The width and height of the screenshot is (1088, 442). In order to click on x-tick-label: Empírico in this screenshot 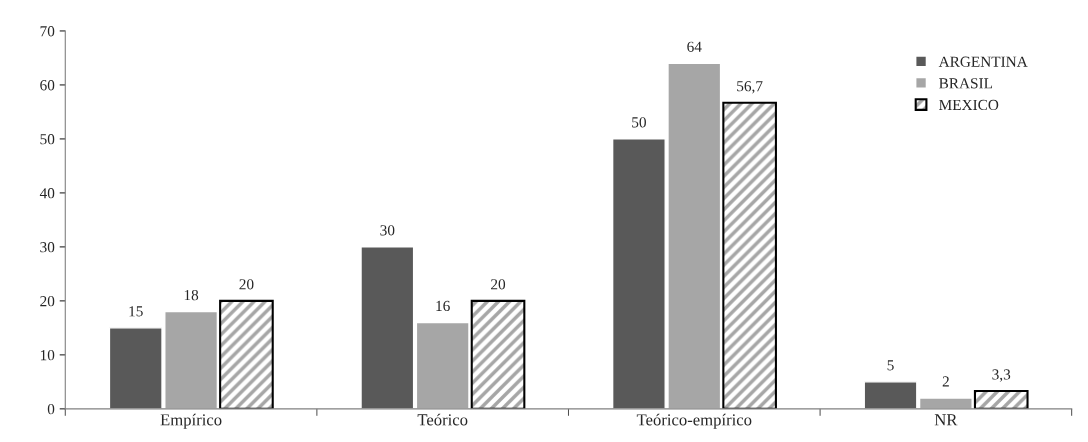, I will do `click(191, 421)`.